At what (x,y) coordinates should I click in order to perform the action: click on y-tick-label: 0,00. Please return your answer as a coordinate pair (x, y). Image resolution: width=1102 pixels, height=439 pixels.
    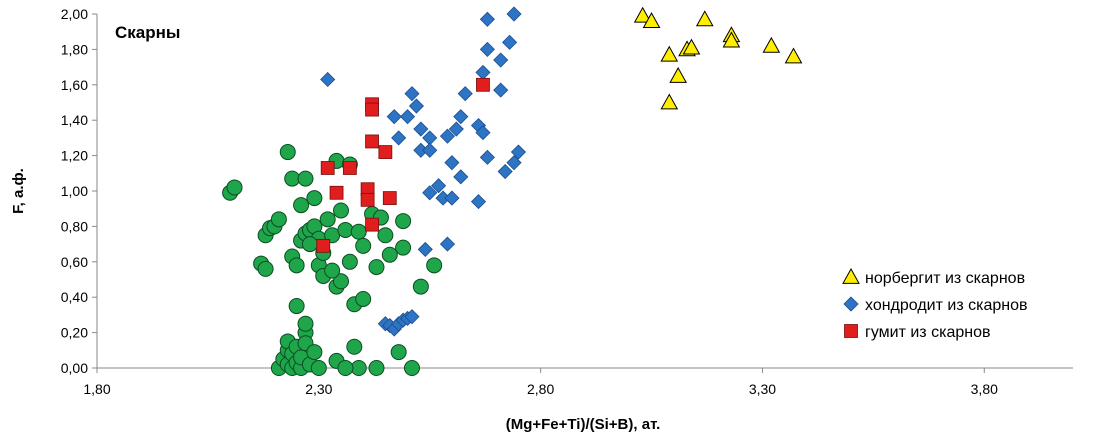
    Looking at the image, I should click on (74, 368).